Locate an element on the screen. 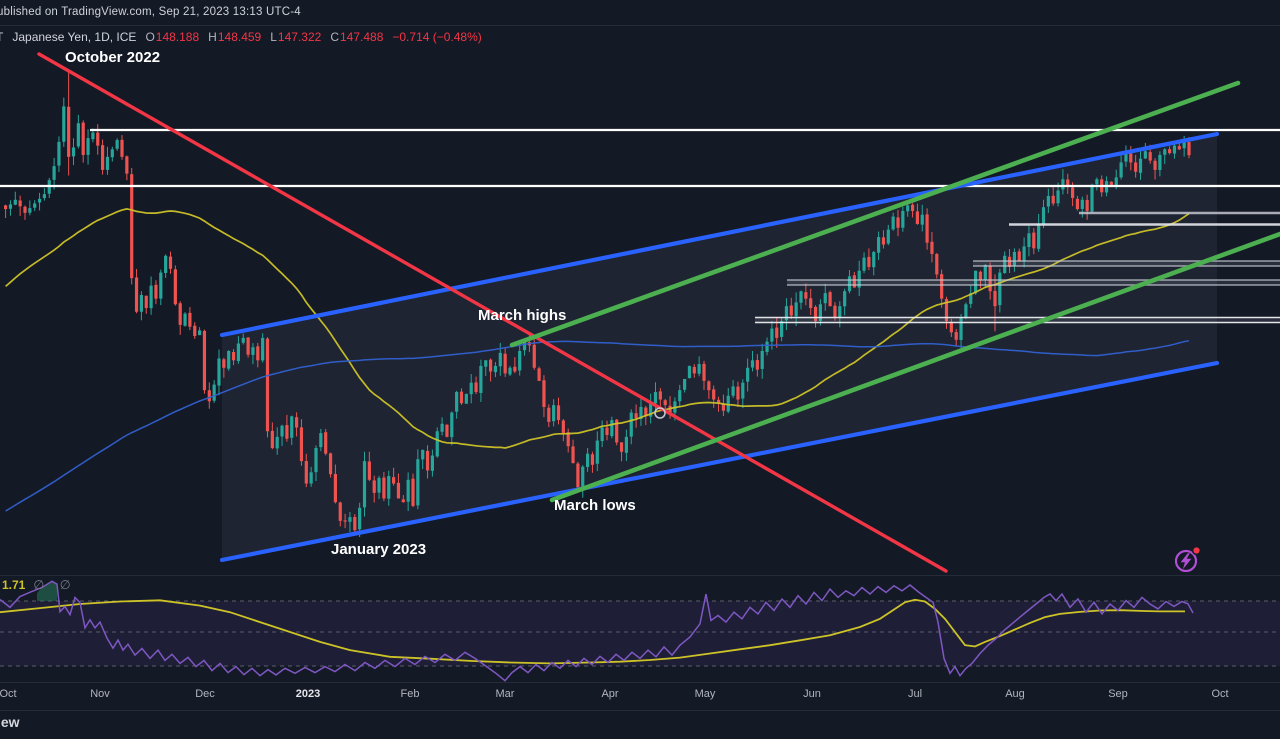 The width and height of the screenshot is (1280, 739). annotation-january-2023: January 2023 is located at coordinates (379, 549).